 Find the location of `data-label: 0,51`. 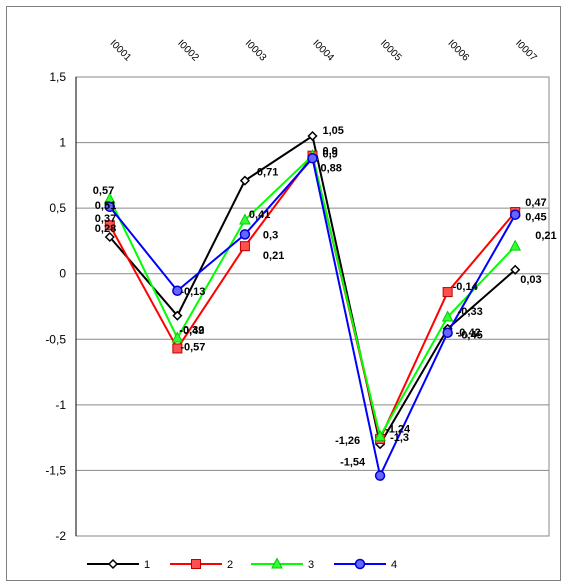

data-label: 0,51 is located at coordinates (105, 206).